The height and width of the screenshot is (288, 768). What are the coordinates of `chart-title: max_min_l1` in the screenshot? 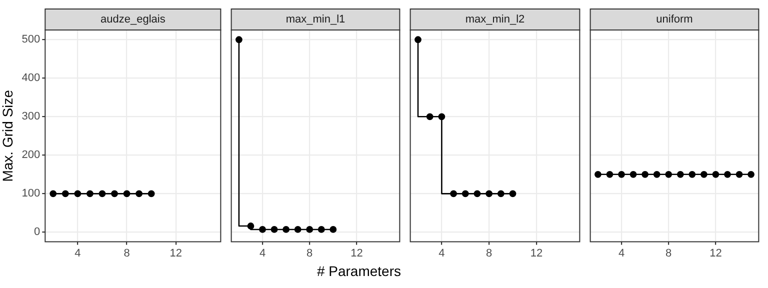 It's located at (316, 20).